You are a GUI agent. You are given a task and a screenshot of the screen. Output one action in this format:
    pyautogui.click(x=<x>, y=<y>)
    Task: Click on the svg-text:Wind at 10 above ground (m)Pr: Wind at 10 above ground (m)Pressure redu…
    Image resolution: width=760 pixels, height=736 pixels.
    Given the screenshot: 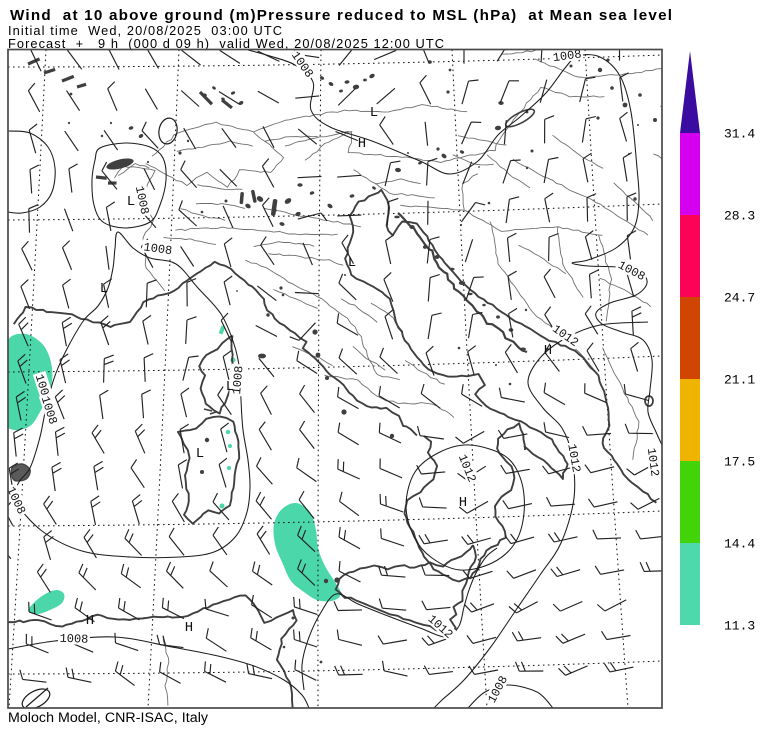 What is the action you would take?
    pyautogui.click(x=341, y=15)
    